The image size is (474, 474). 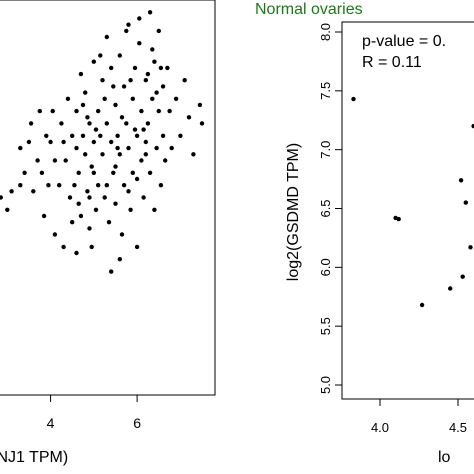 What do you see at coordinates (137, 423) in the screenshot?
I see `left-x-tick-label: 6` at bounding box center [137, 423].